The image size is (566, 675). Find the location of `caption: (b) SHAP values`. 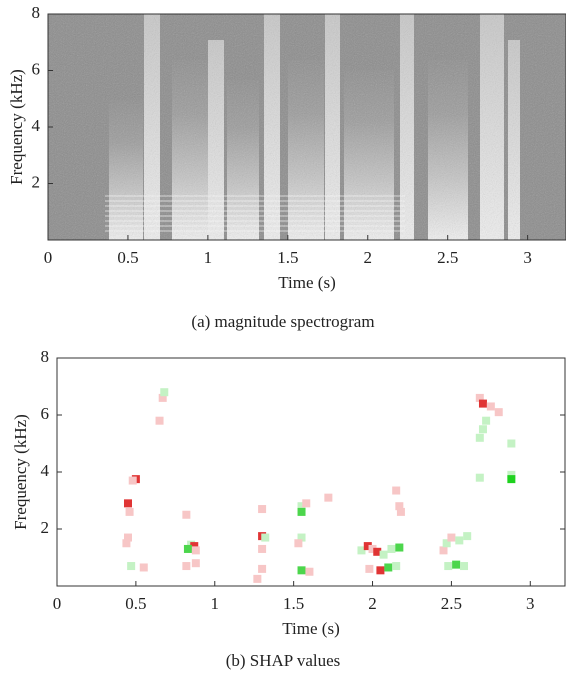

caption: (b) SHAP values is located at coordinates (283, 660).